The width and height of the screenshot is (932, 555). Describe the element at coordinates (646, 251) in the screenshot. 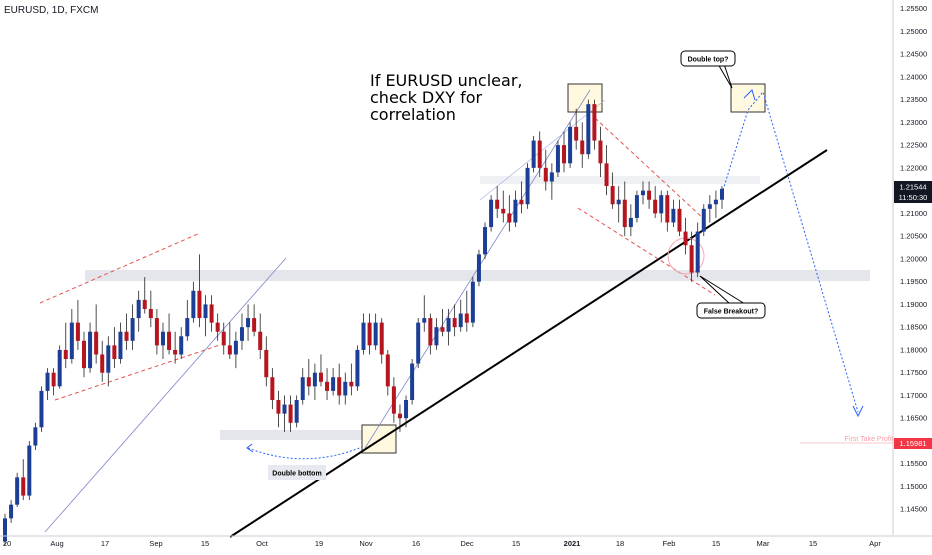

I see `descending-channel-bottom` at that location.